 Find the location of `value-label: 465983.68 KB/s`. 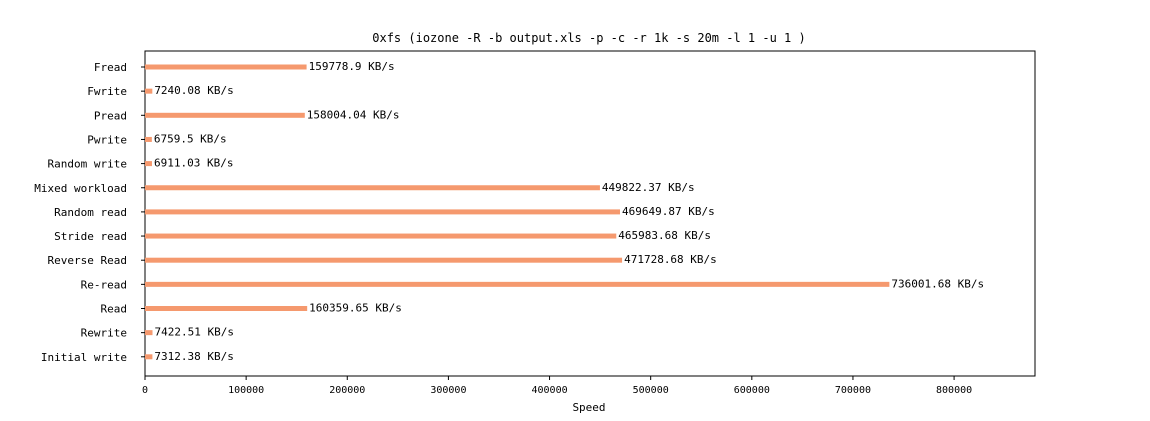

value-label: 465983.68 KB/s is located at coordinates (664, 235).